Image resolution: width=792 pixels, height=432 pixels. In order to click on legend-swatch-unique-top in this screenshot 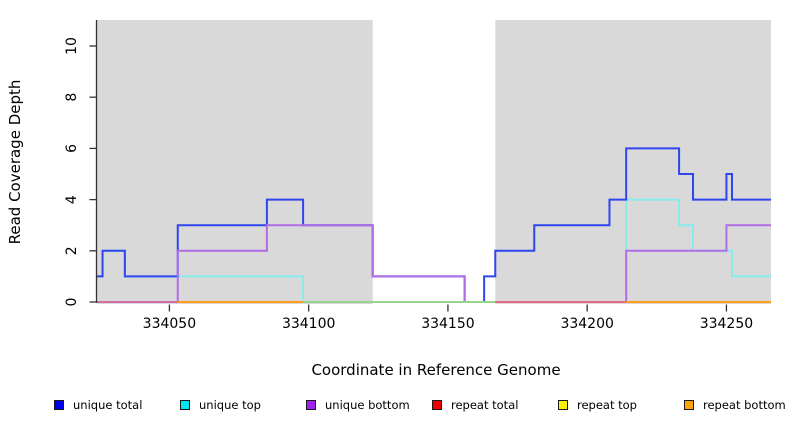, I will do `click(185, 405)`.